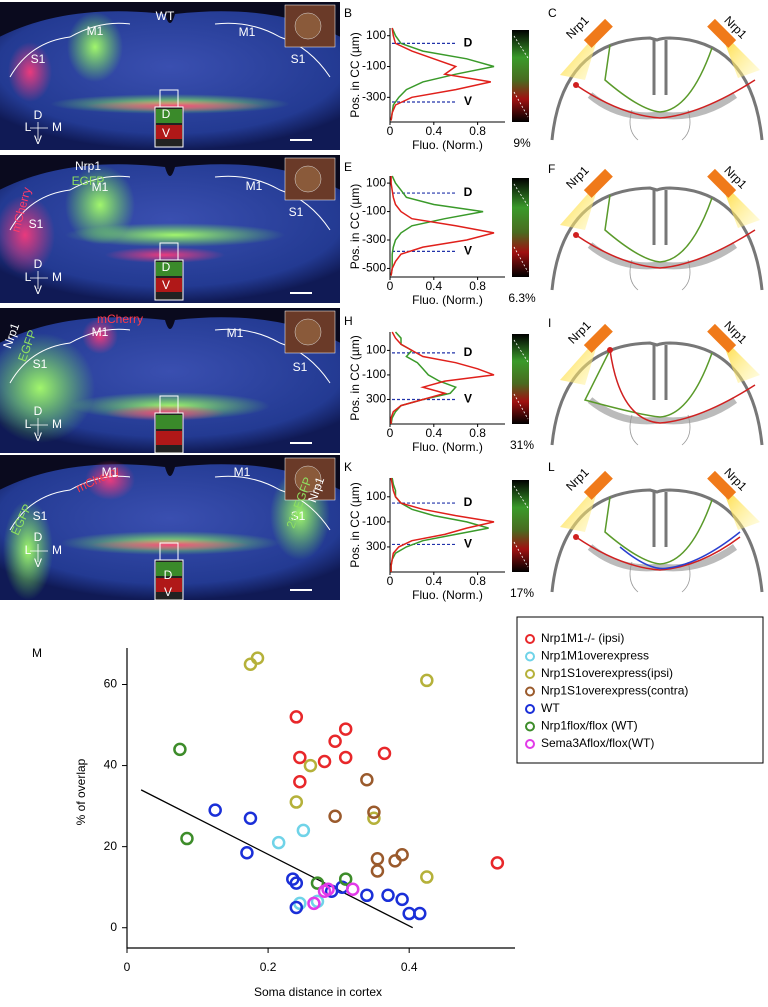 This screenshot has height=1007, width=768. What do you see at coordinates (477, 433) in the screenshot?
I see `x-tick-label: 0.8` at bounding box center [477, 433].